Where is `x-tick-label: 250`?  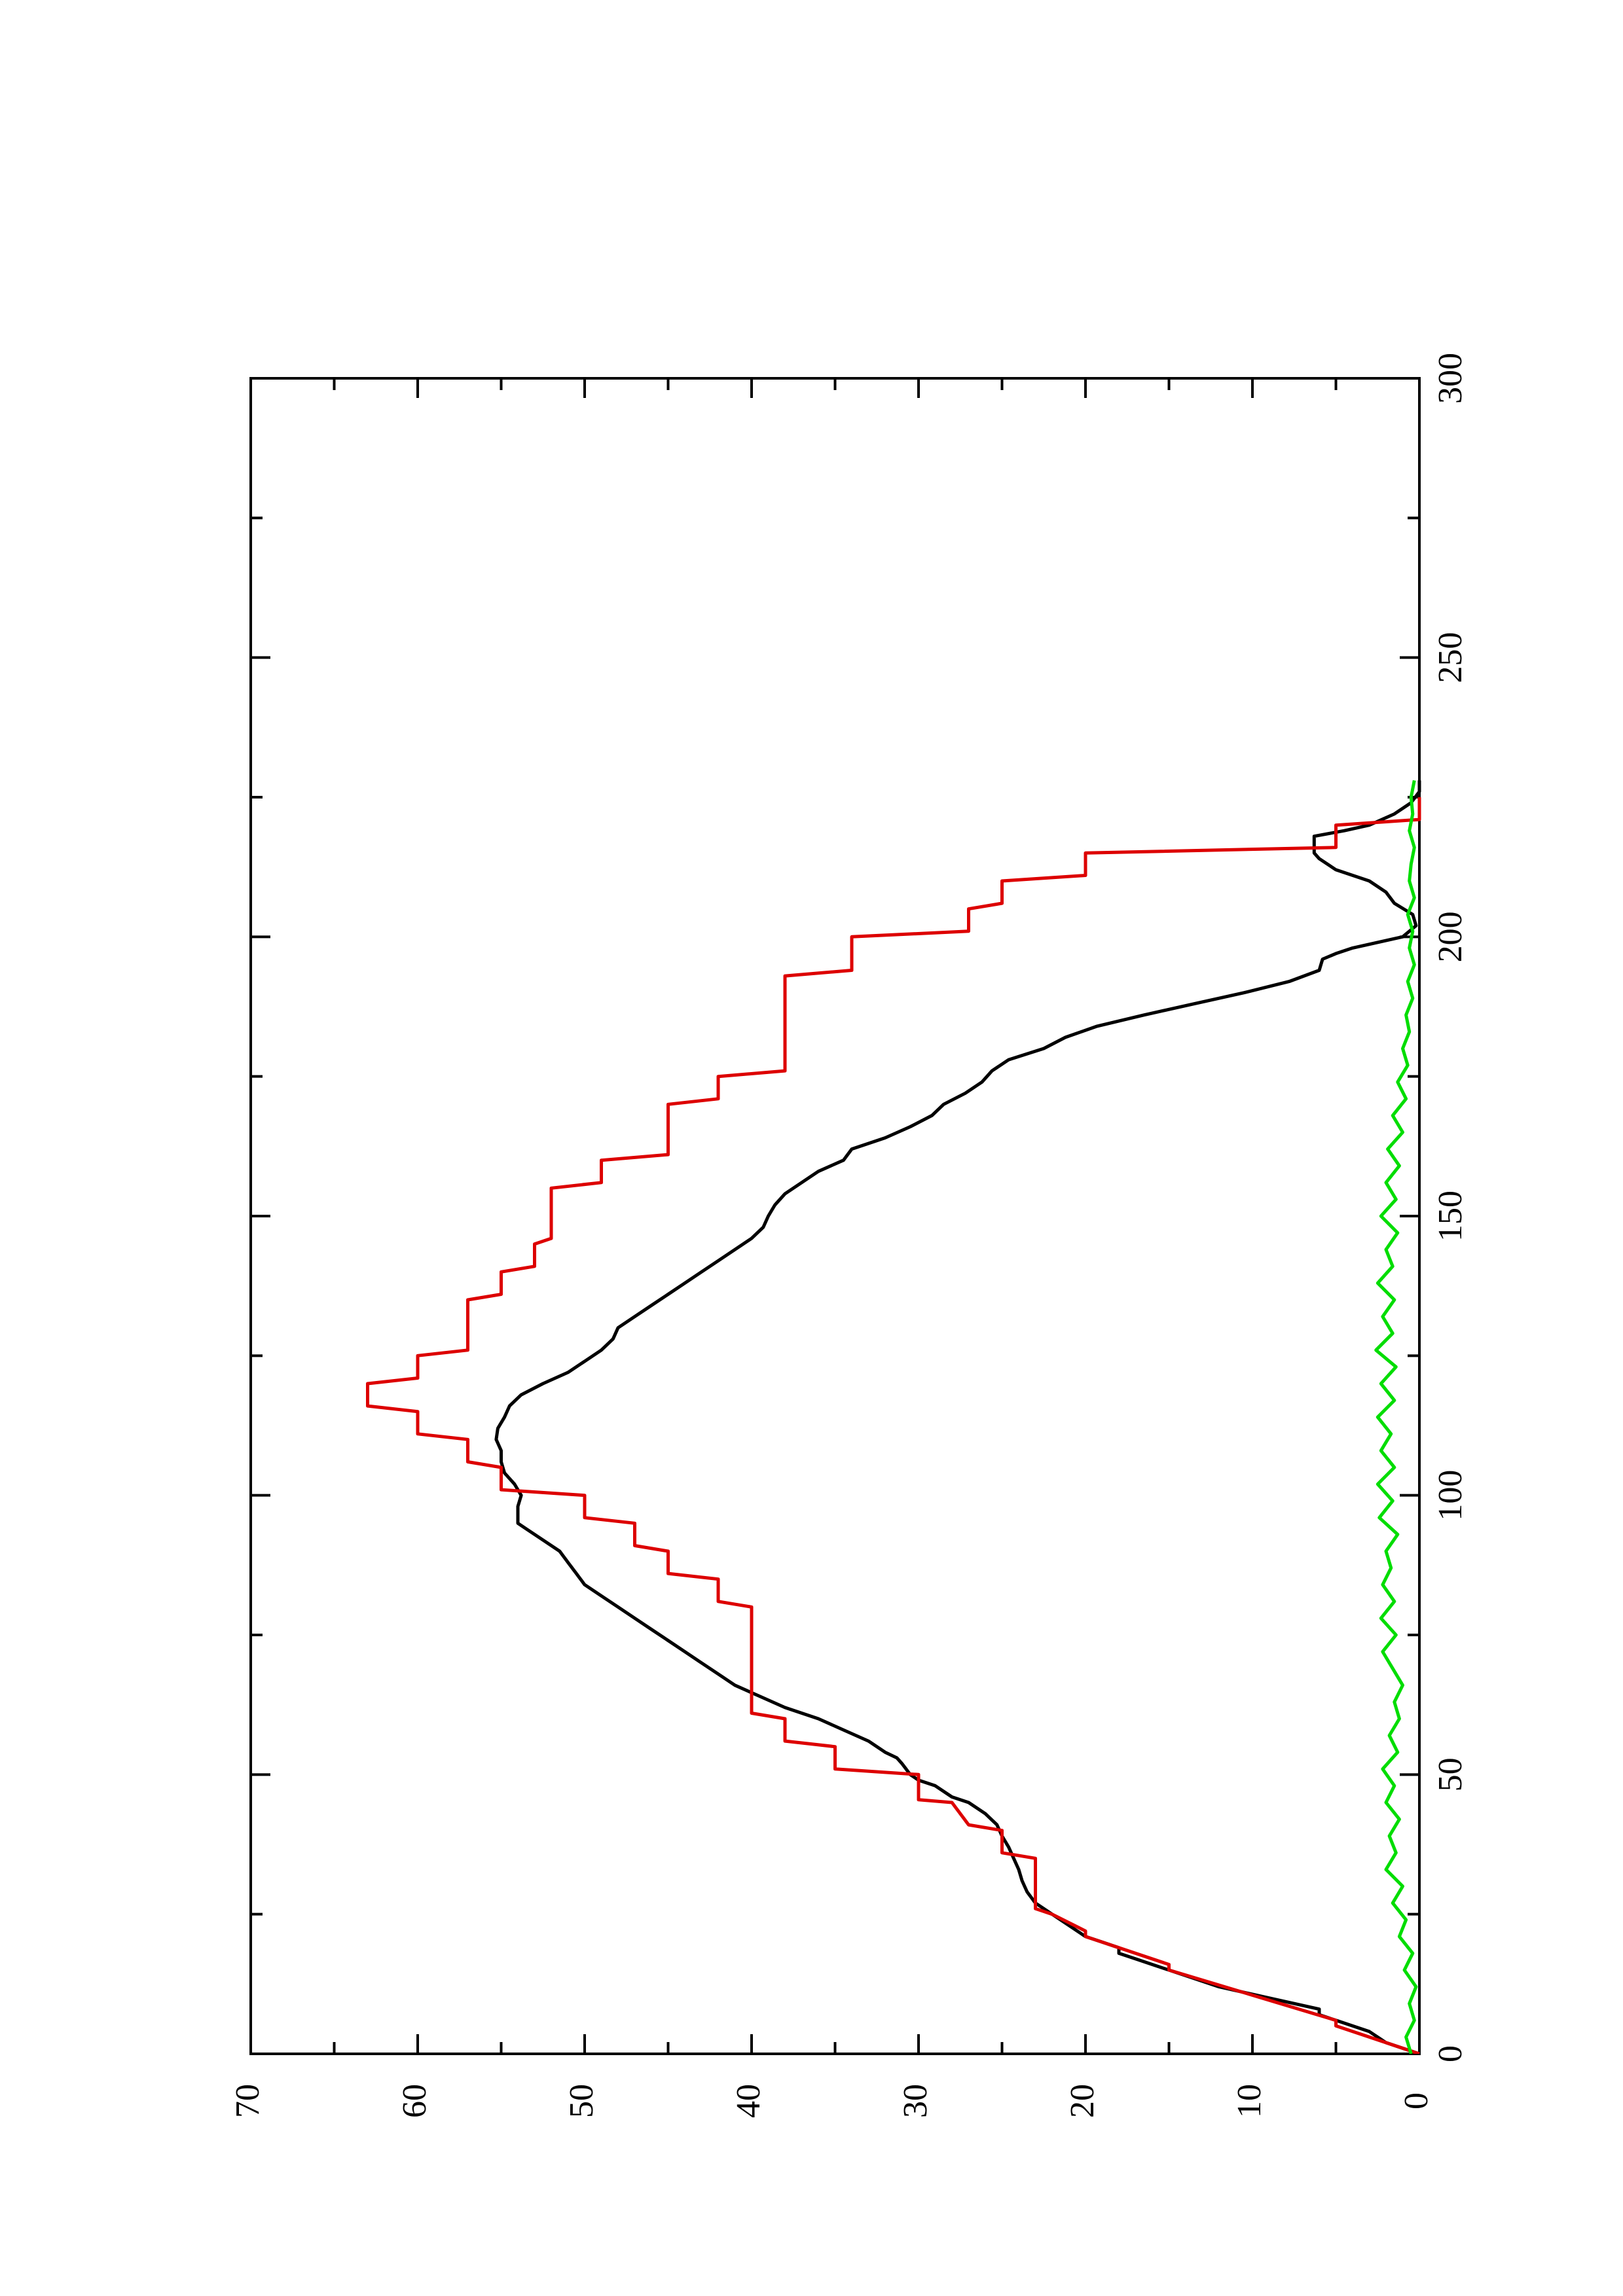
x-tick-label: 250 is located at coordinates (1450, 657).